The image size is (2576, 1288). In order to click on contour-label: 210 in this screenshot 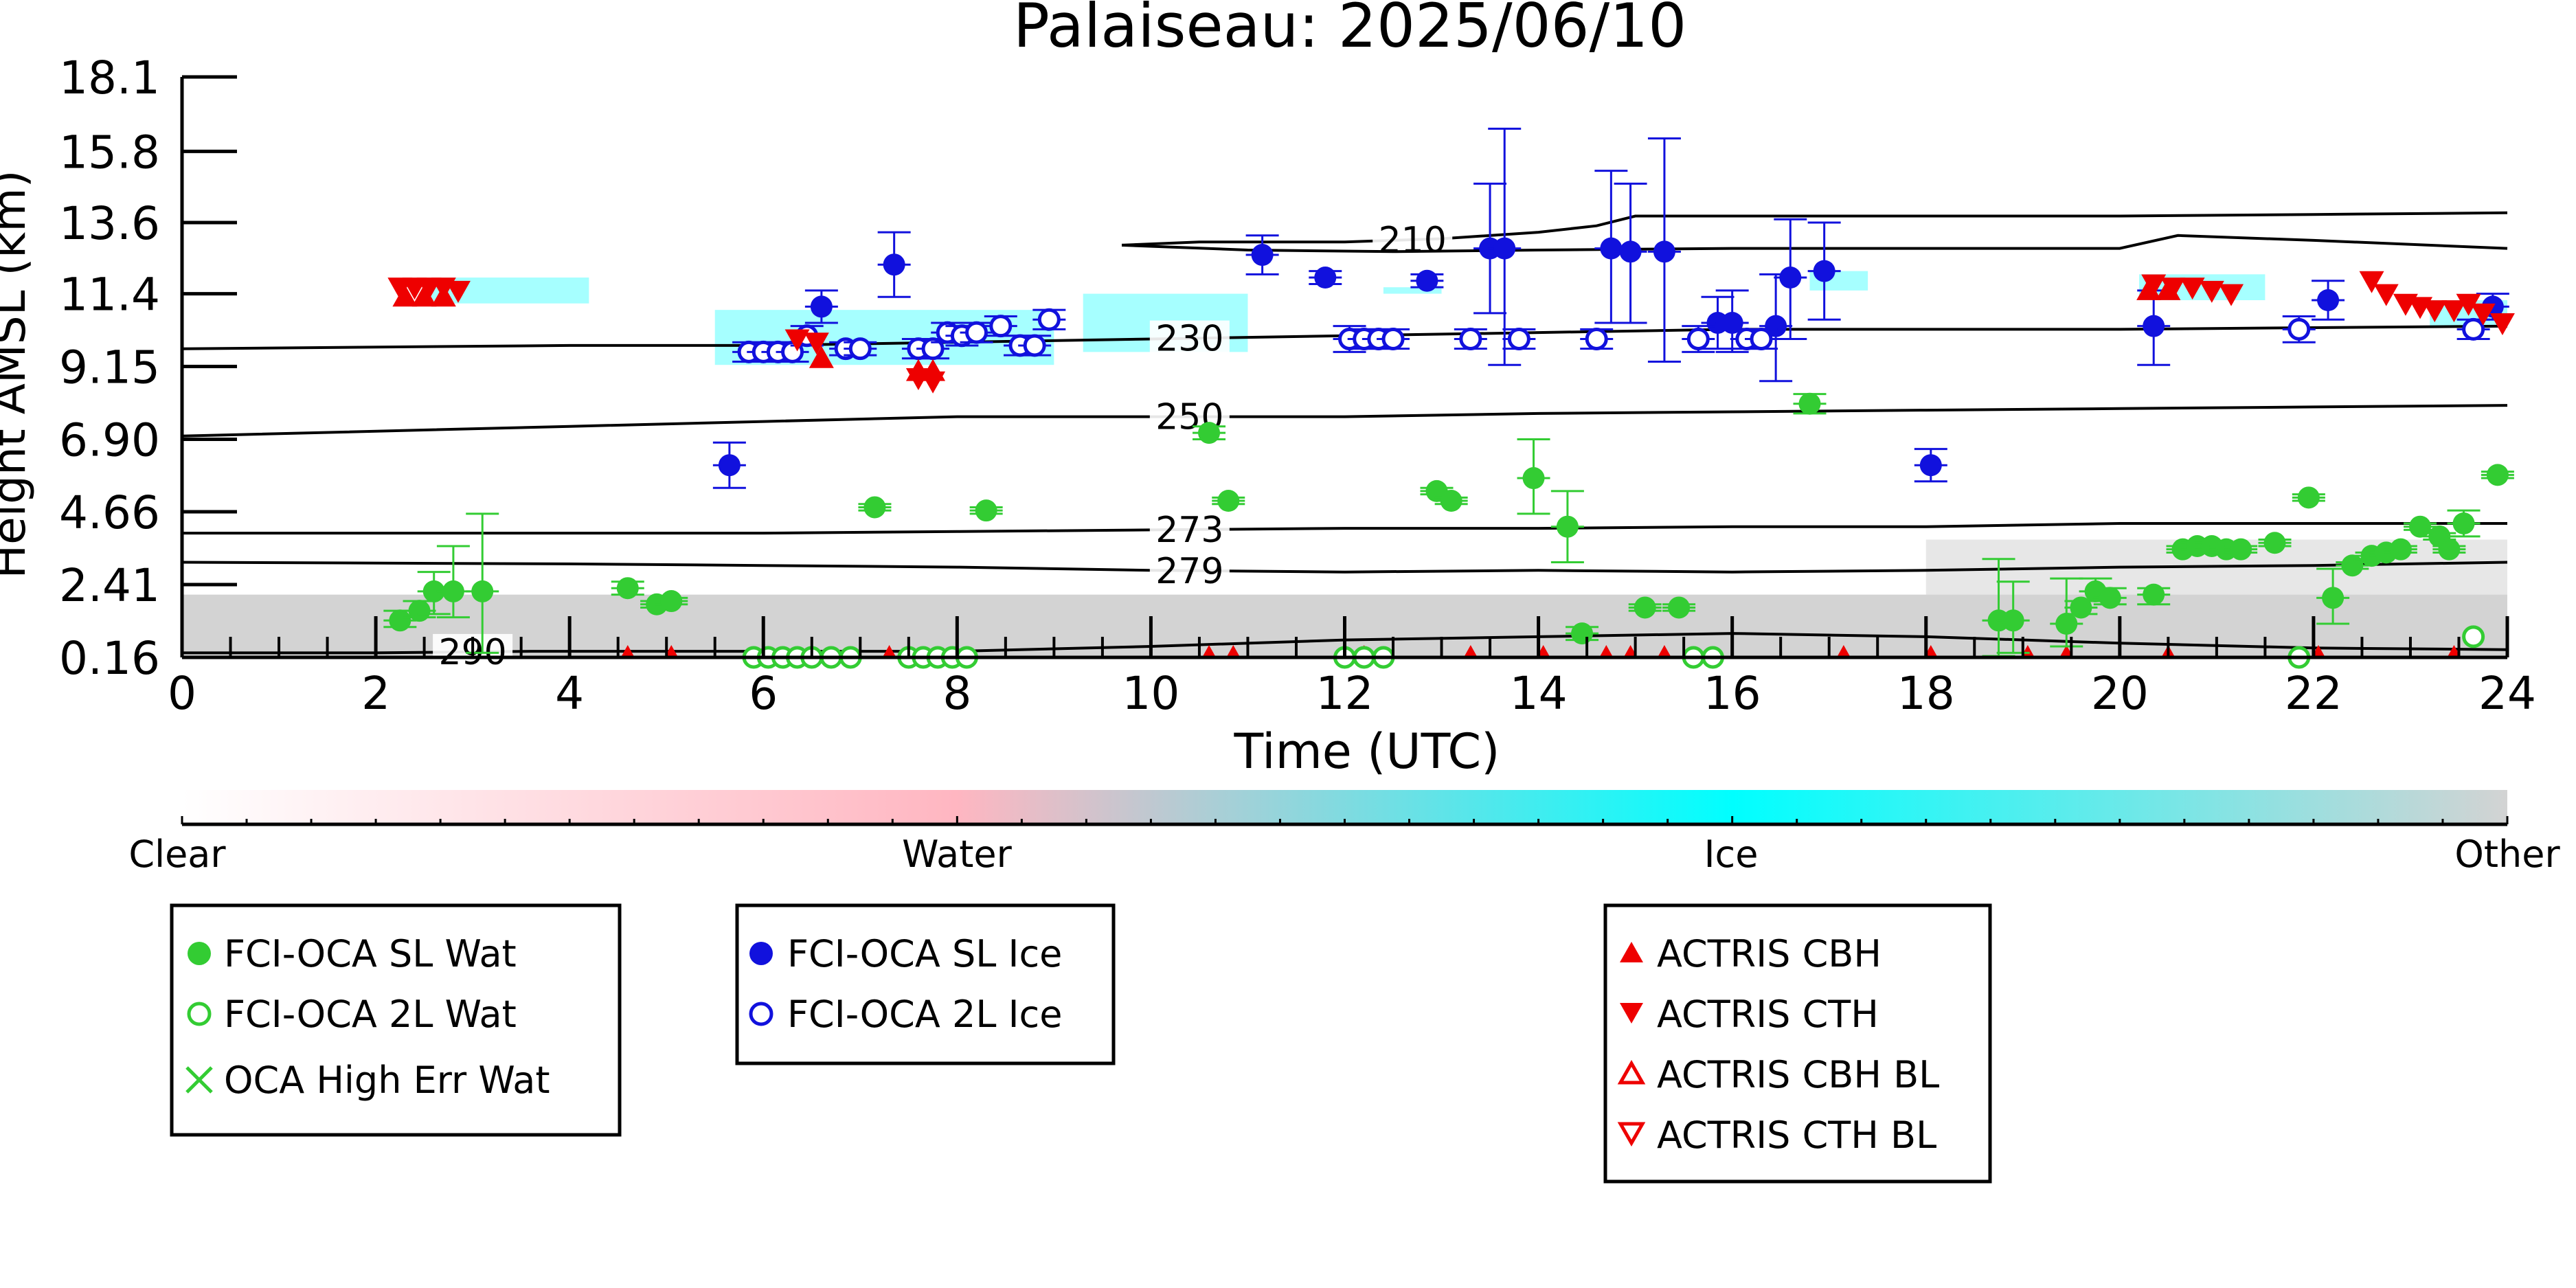, I will do `click(1413, 240)`.